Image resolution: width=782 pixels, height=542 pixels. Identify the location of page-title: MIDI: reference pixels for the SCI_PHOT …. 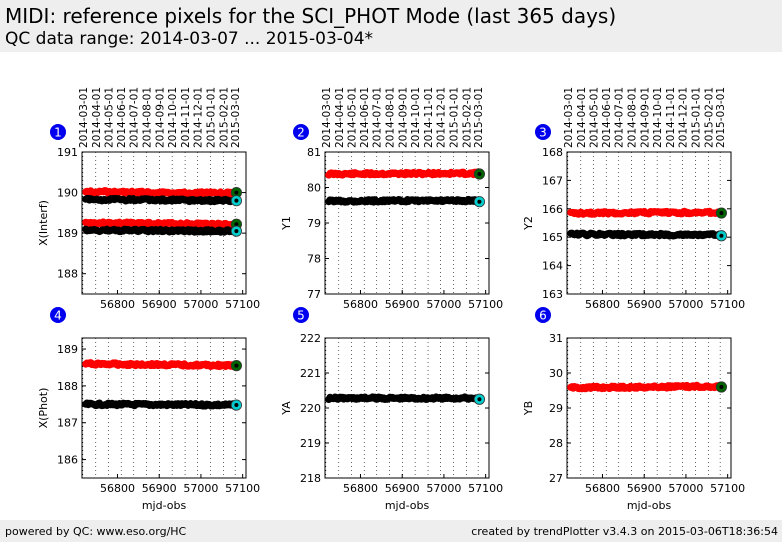
(311, 16).